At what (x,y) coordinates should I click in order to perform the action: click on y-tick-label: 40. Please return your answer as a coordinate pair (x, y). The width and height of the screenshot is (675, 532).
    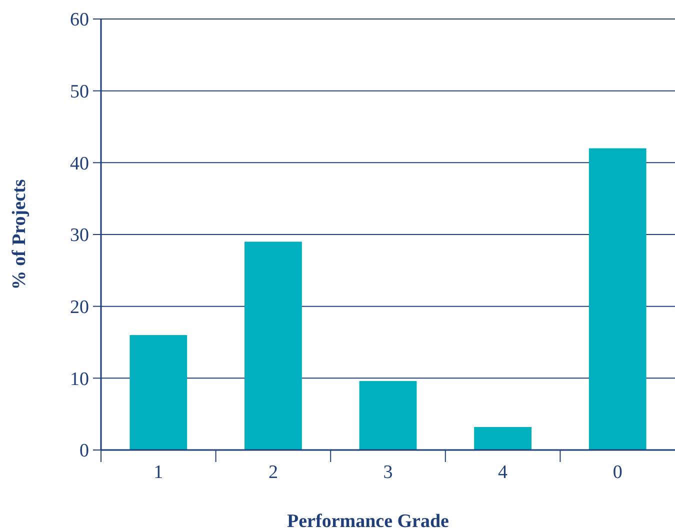
    Looking at the image, I should click on (79, 163).